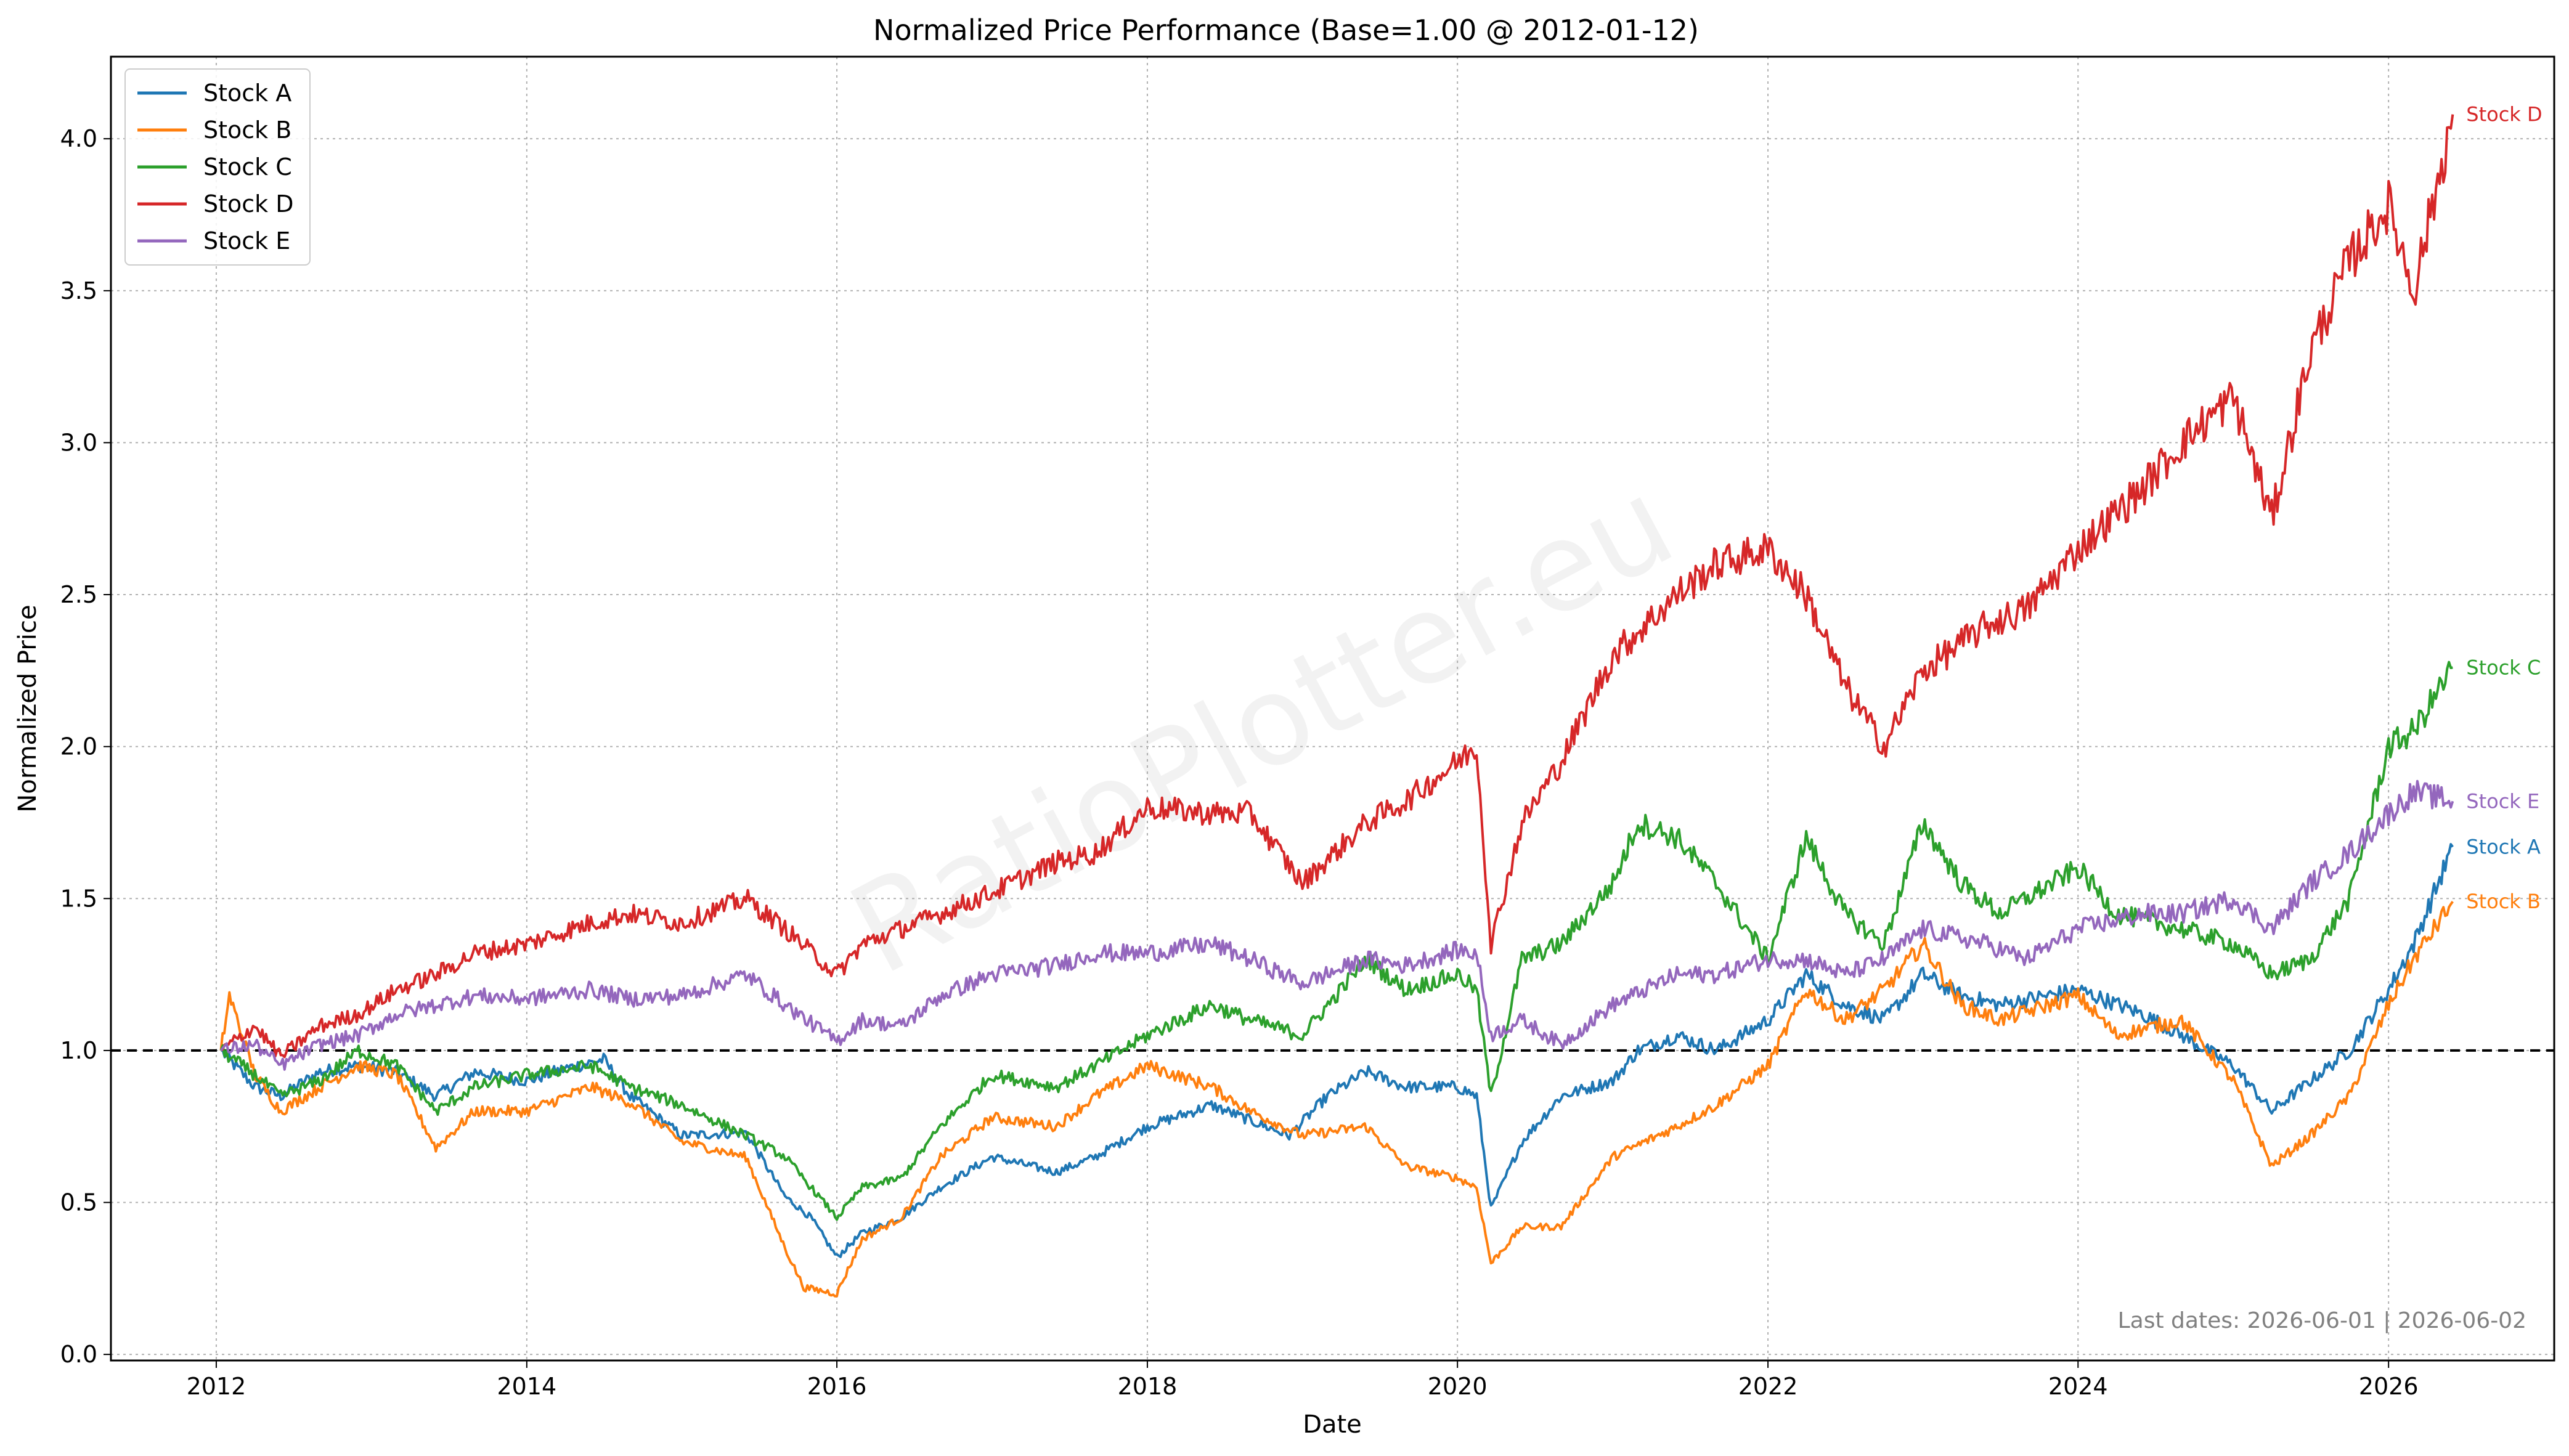 Image resolution: width=2569 pixels, height=1456 pixels. I want to click on legend-label: Stock E, so click(246, 240).